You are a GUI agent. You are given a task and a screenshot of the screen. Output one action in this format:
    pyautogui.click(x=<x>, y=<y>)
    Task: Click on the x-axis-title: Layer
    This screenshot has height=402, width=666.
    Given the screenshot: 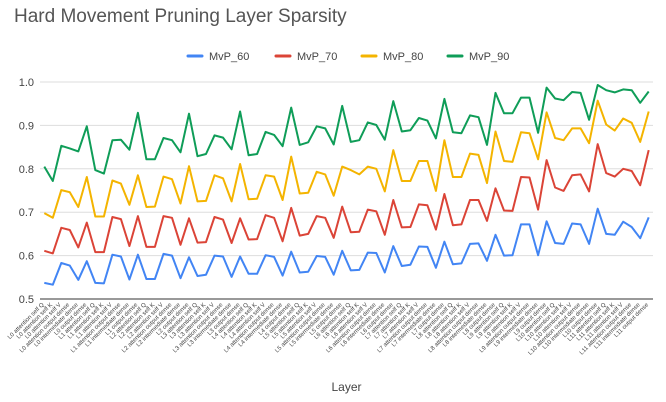 What is the action you would take?
    pyautogui.click(x=346, y=387)
    